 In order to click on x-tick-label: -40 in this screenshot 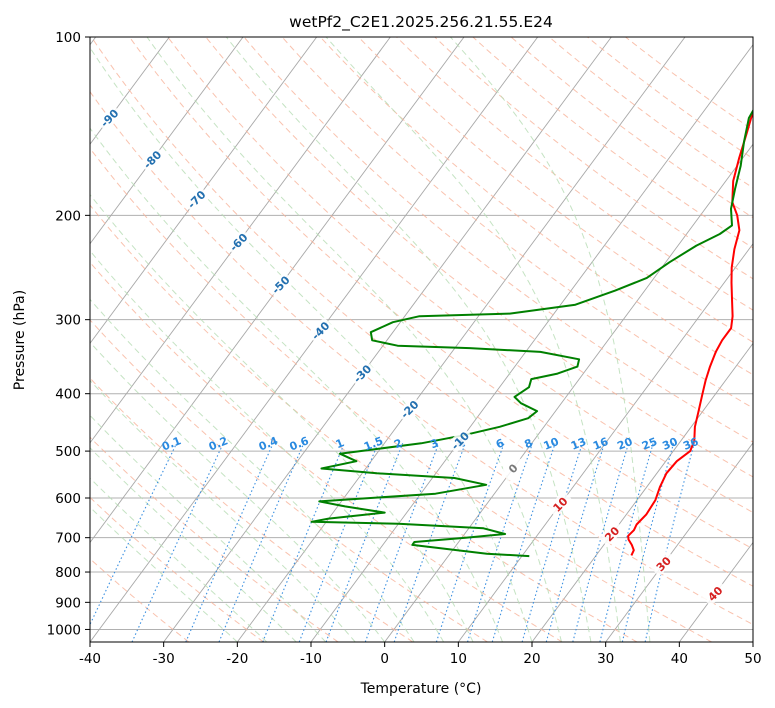, I will do `click(90, 659)`.